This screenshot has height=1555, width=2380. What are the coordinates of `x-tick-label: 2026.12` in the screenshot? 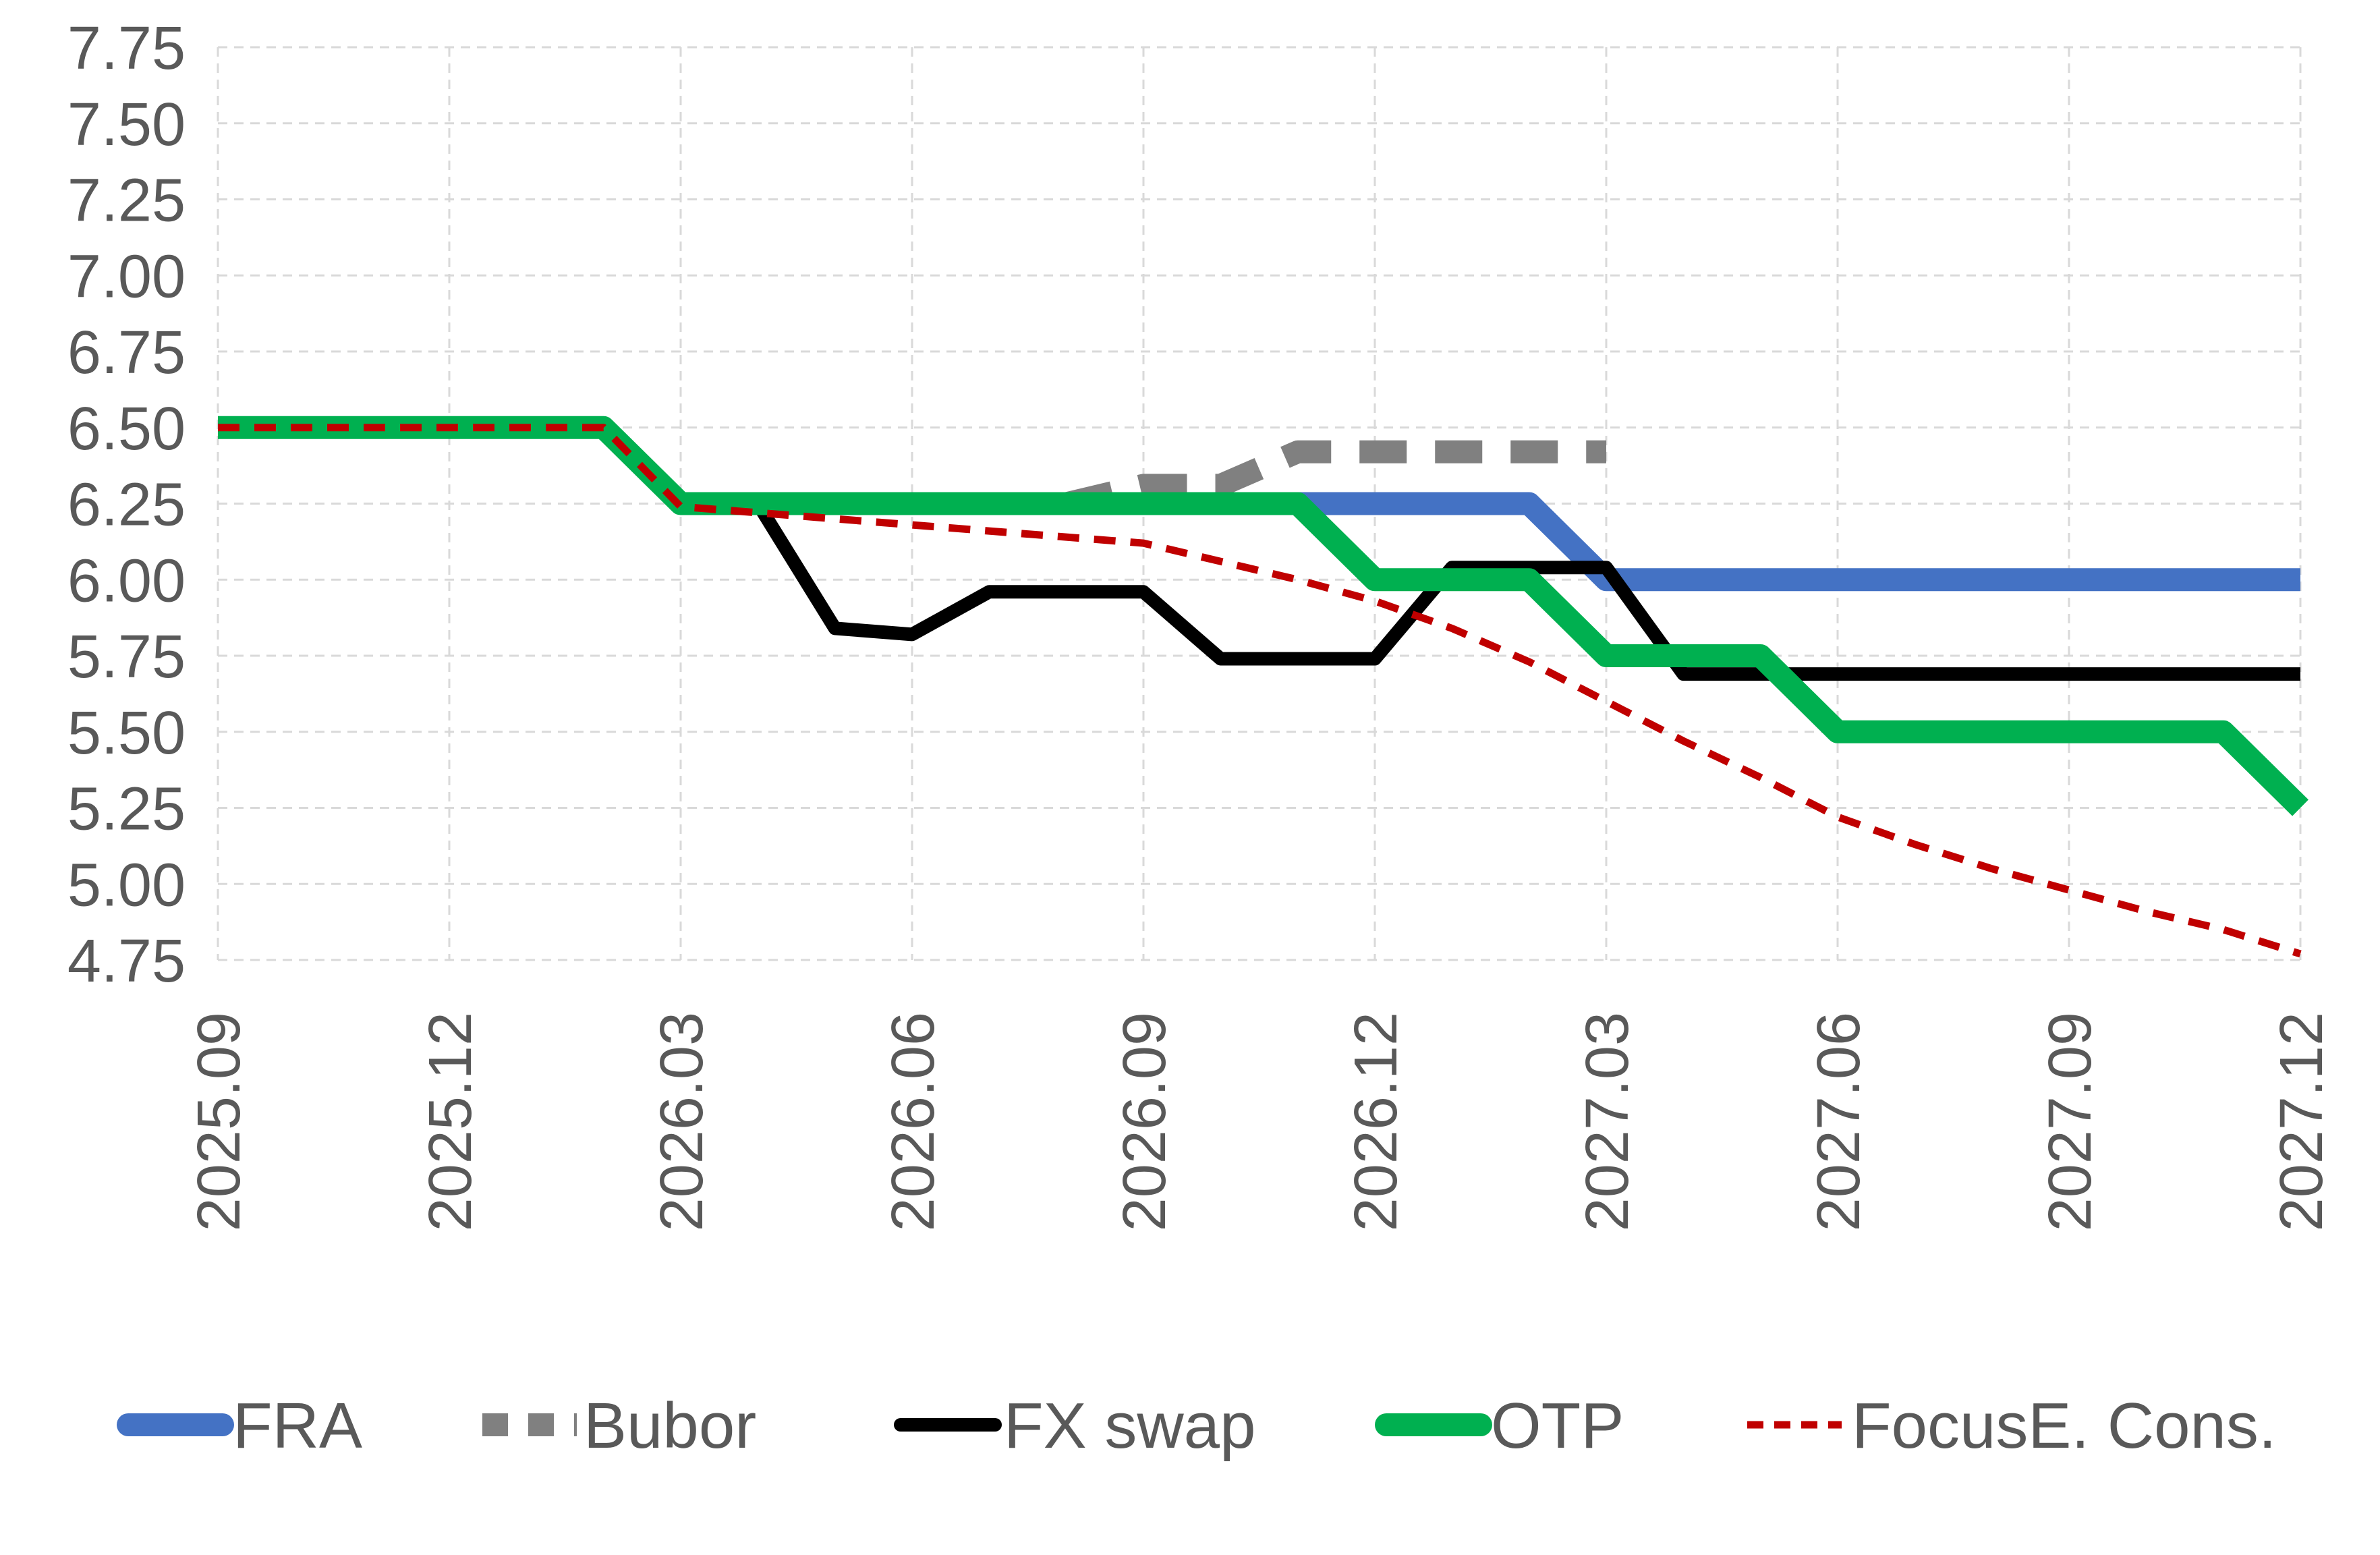 It's located at (1376, 1122).